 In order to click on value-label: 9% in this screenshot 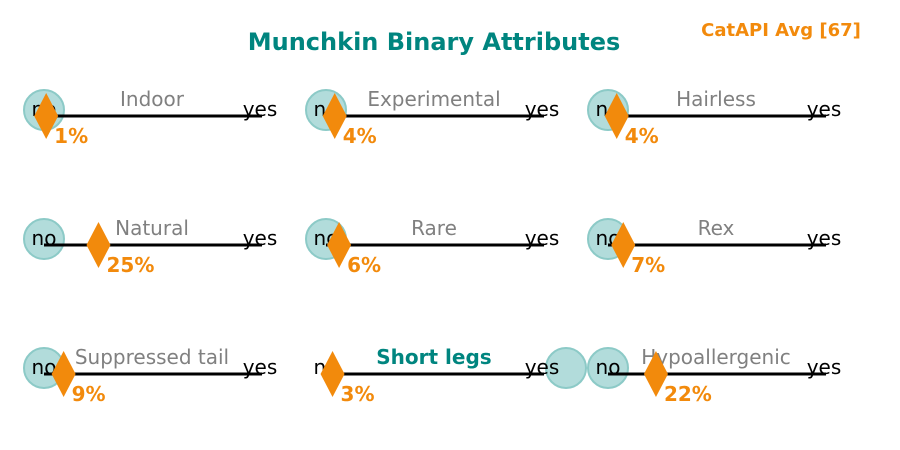, I will do `click(89, 394)`.